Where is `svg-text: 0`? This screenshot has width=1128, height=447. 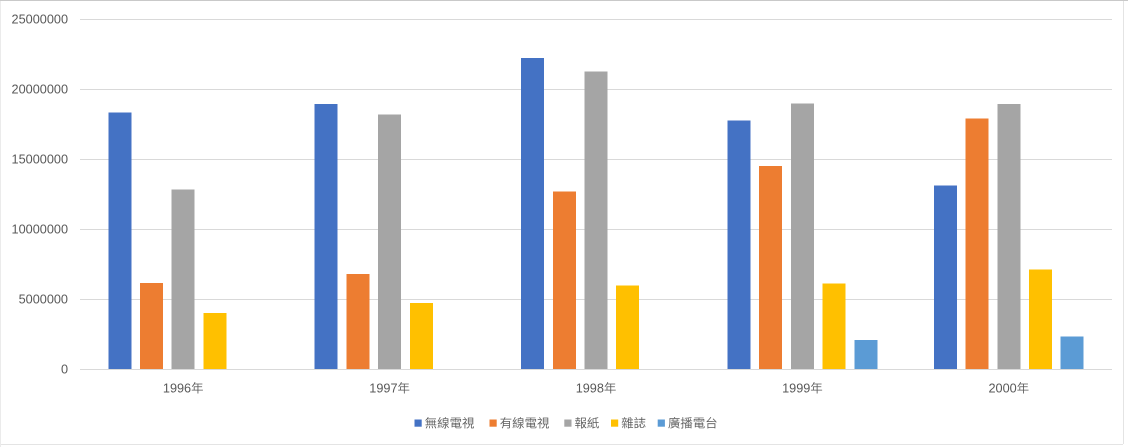 svg-text: 0 is located at coordinates (64, 370).